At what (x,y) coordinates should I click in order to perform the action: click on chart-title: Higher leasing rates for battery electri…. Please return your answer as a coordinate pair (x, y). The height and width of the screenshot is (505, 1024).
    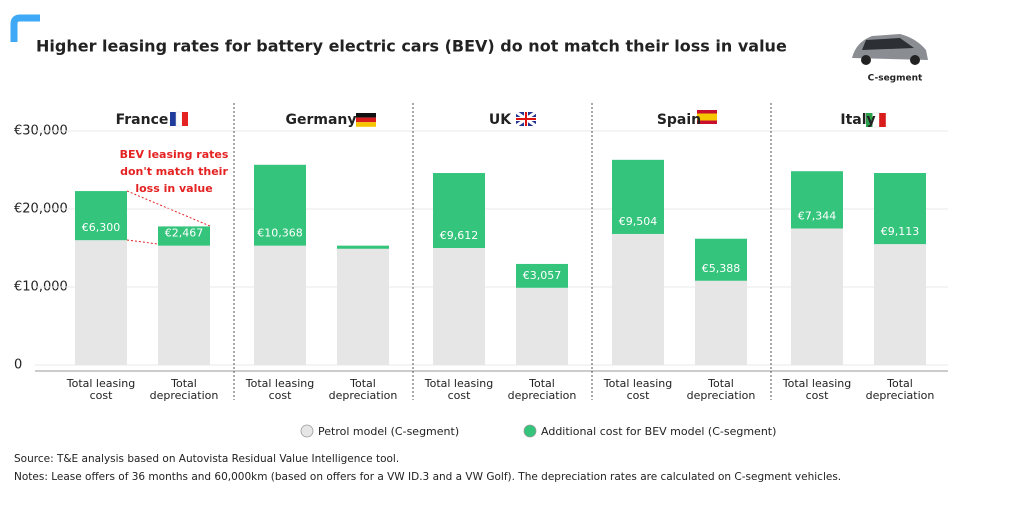
    Looking at the image, I should click on (411, 46).